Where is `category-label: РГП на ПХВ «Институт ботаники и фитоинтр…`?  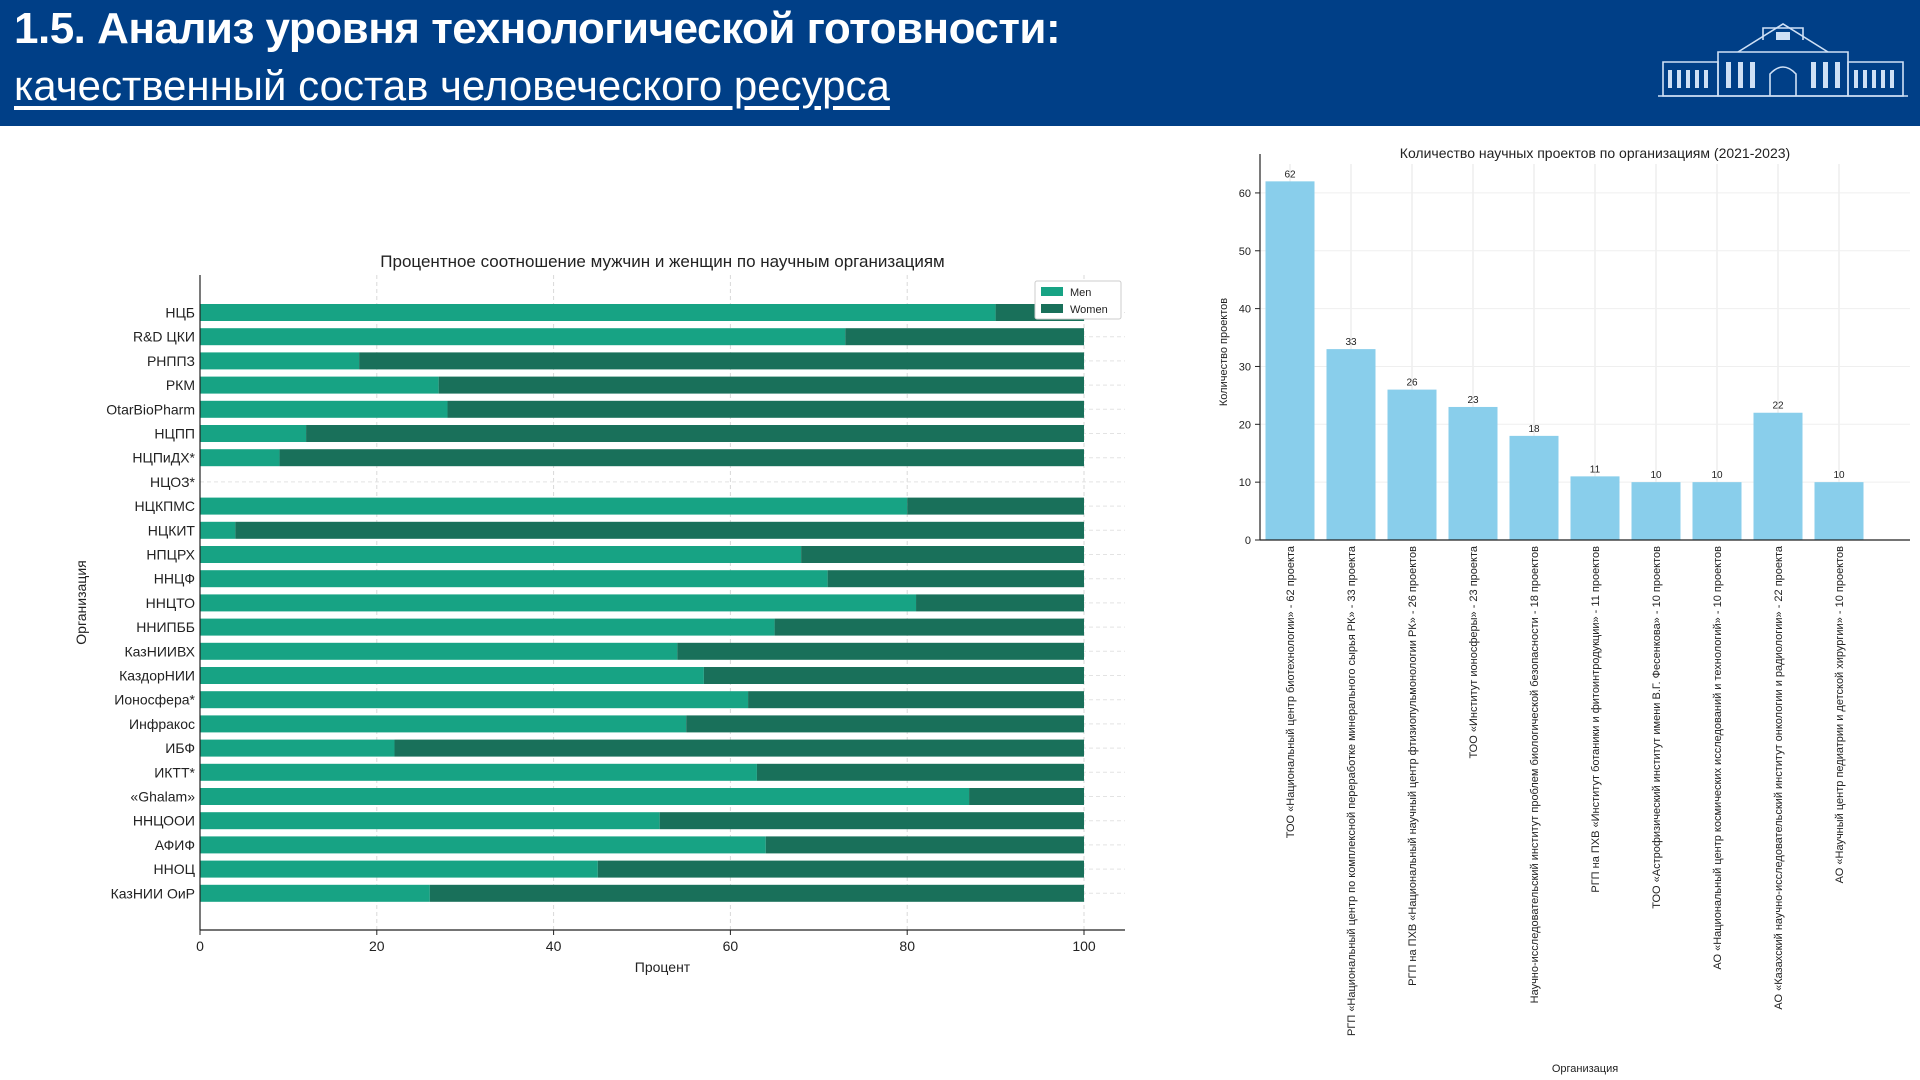 category-label: РГП на ПХВ «Институт ботаники и фитоинтр… is located at coordinates (1596, 719).